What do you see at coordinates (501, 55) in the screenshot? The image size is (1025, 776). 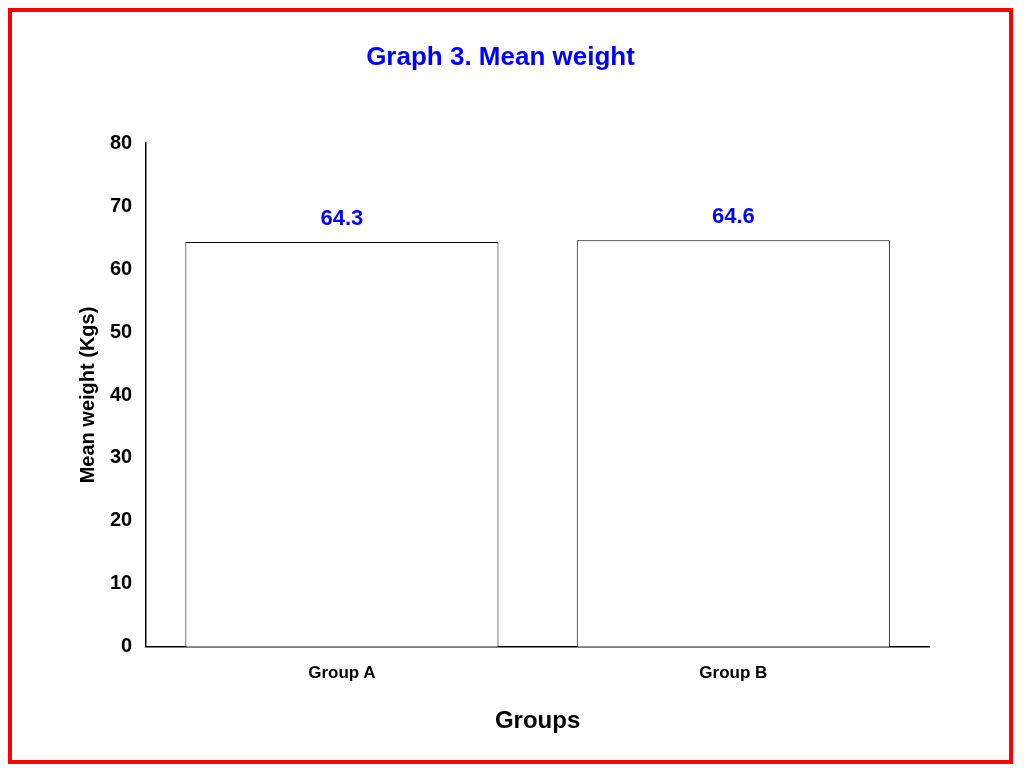 I see `chart-title: Graph 3. Mean weight` at bounding box center [501, 55].